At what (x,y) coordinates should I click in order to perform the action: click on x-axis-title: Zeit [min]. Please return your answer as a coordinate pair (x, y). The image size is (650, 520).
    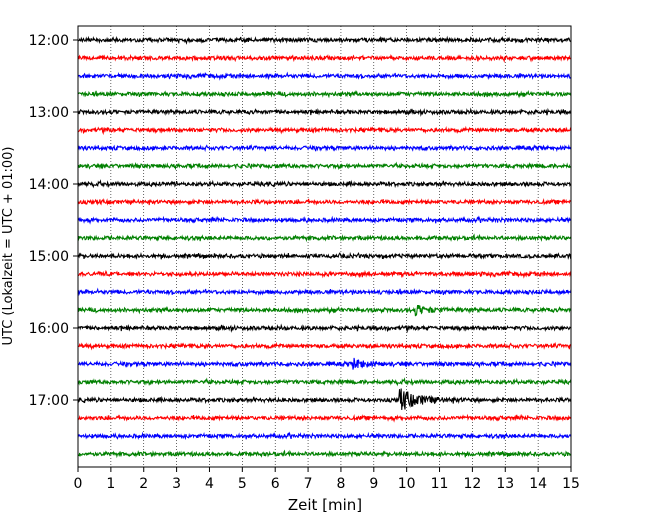
    Looking at the image, I should click on (325, 505).